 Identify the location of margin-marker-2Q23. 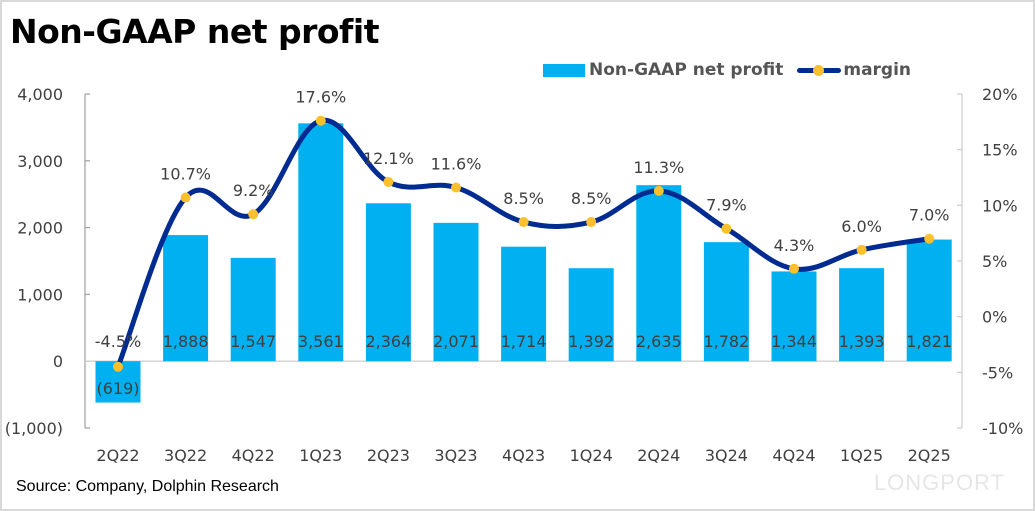
(388, 181).